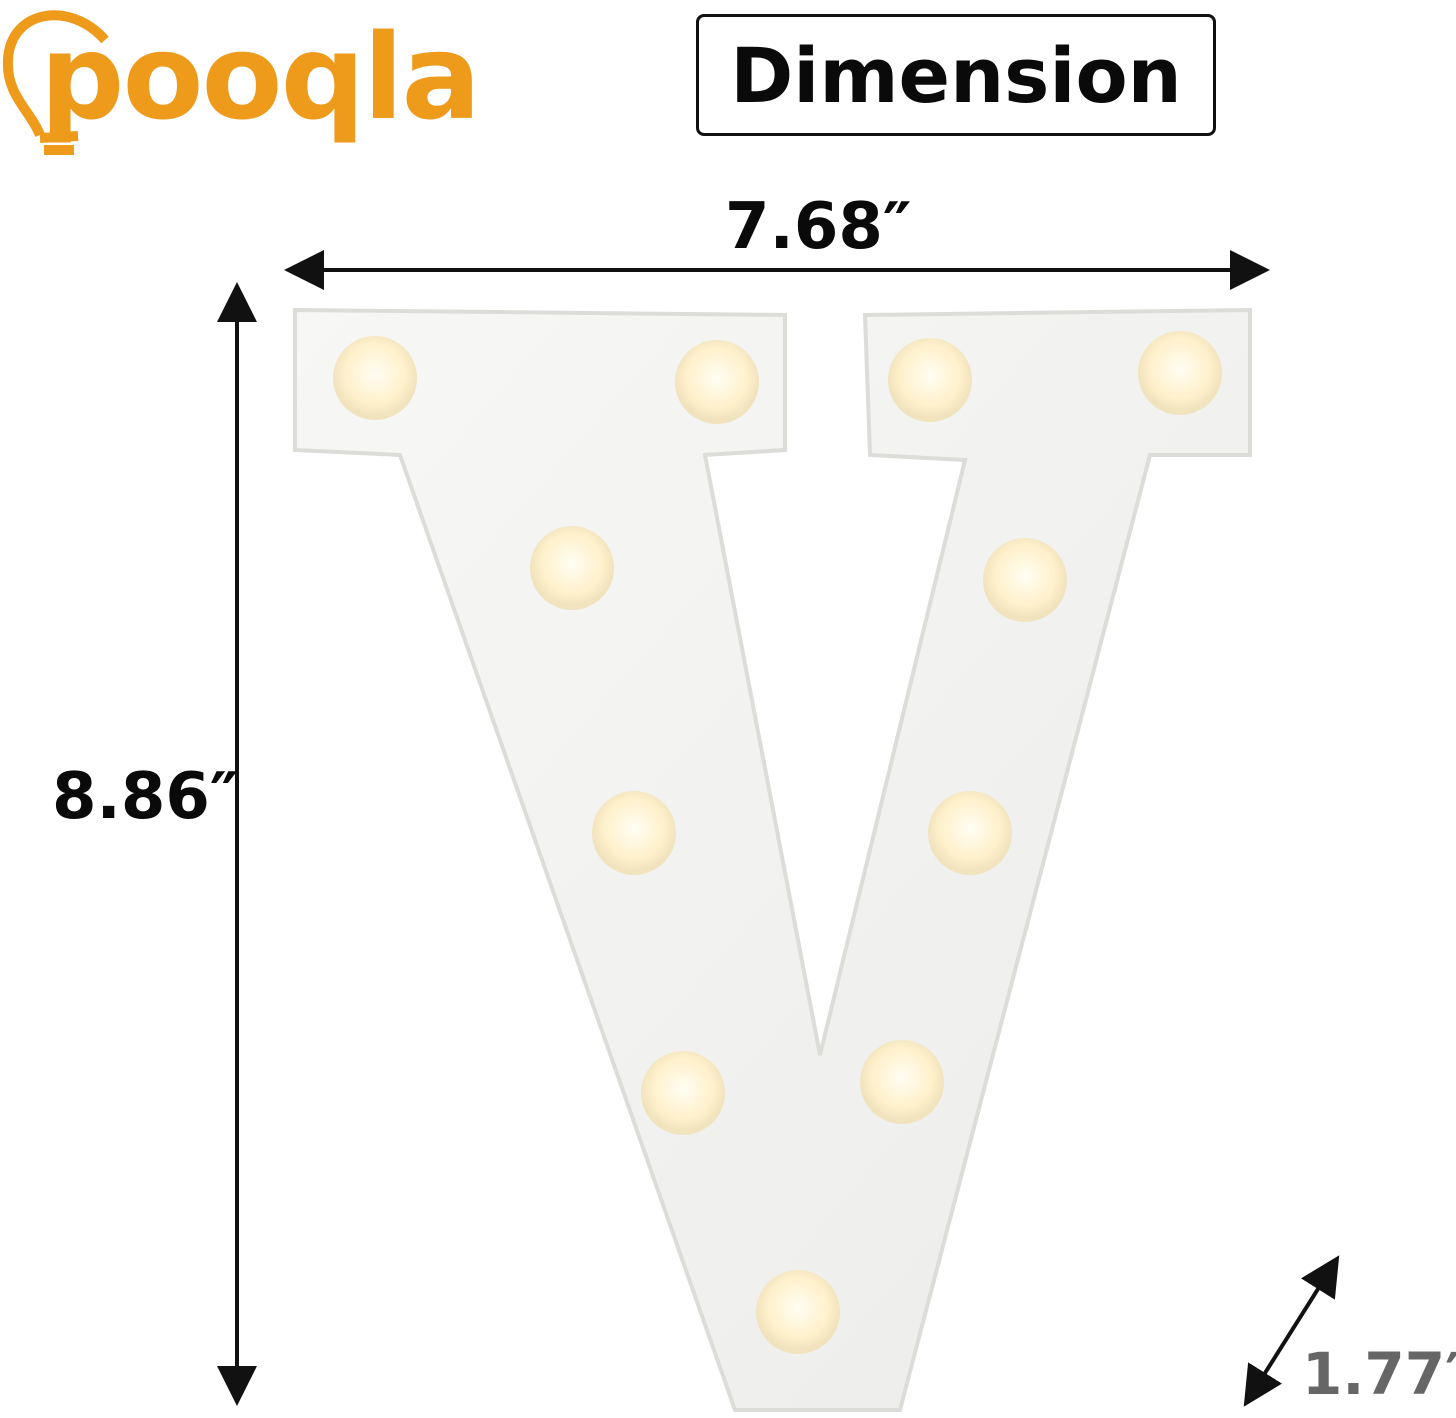 The image size is (1456, 1418). I want to click on lightbulb-icon, so click(55, 82).